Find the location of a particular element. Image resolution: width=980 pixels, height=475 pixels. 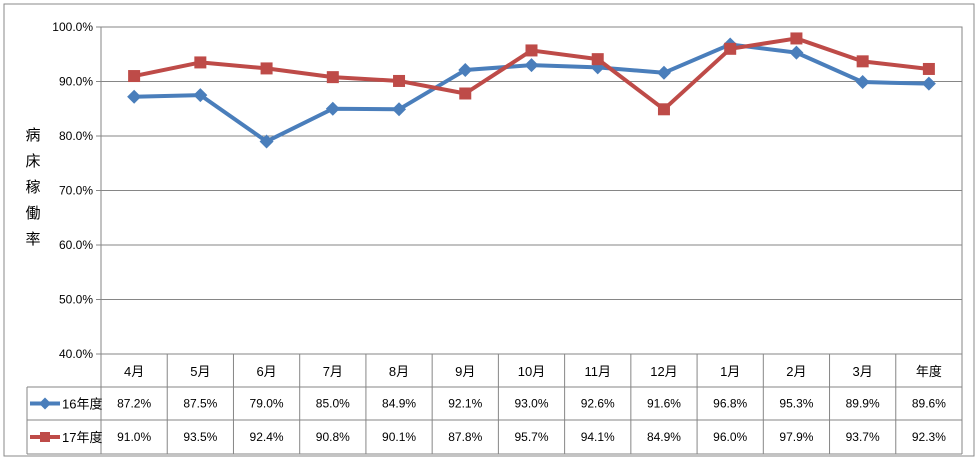

table-value: 85.0% is located at coordinates (333, 404).